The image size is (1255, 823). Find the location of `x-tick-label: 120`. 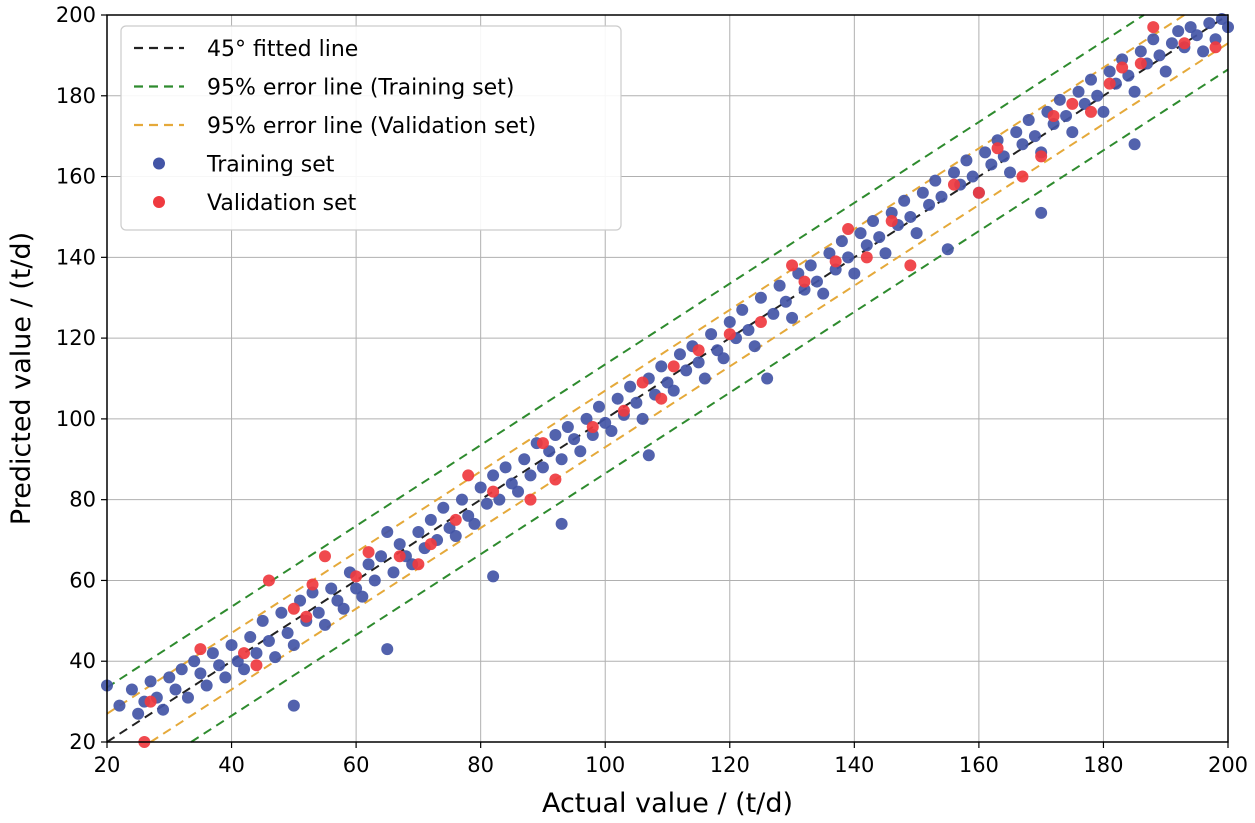

x-tick-label: 120 is located at coordinates (730, 765).